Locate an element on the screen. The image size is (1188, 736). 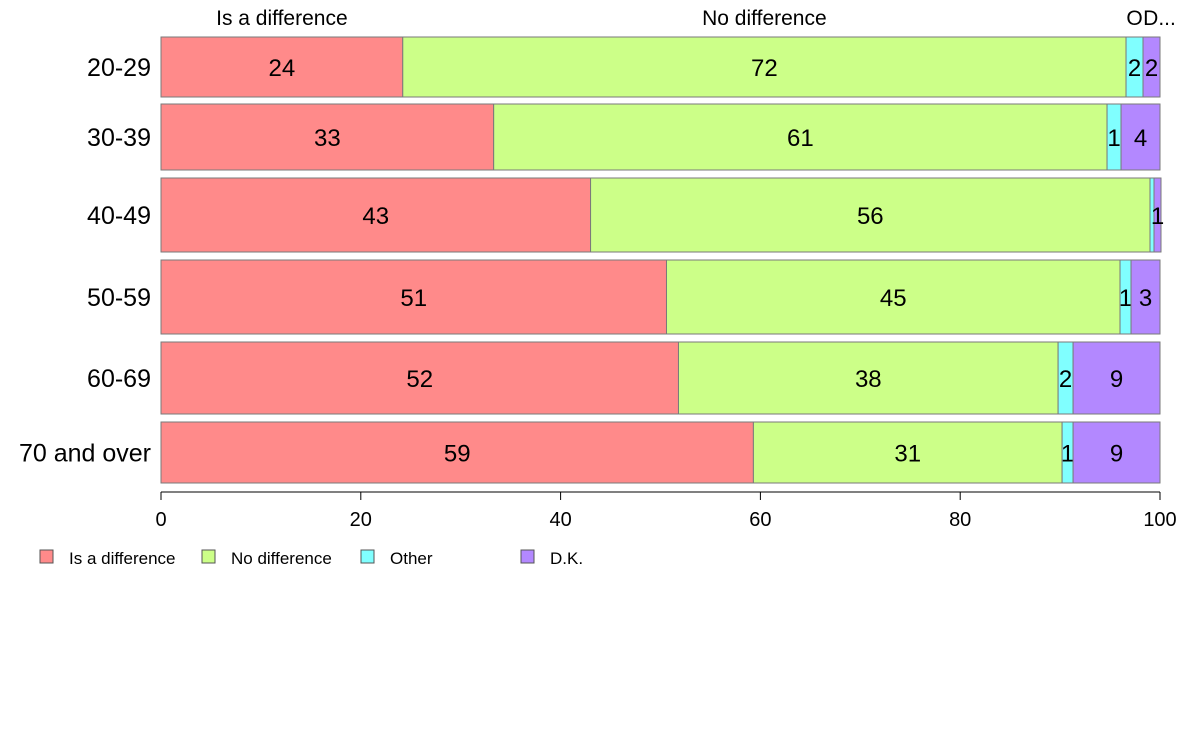
data-label: 72 is located at coordinates (764, 68).